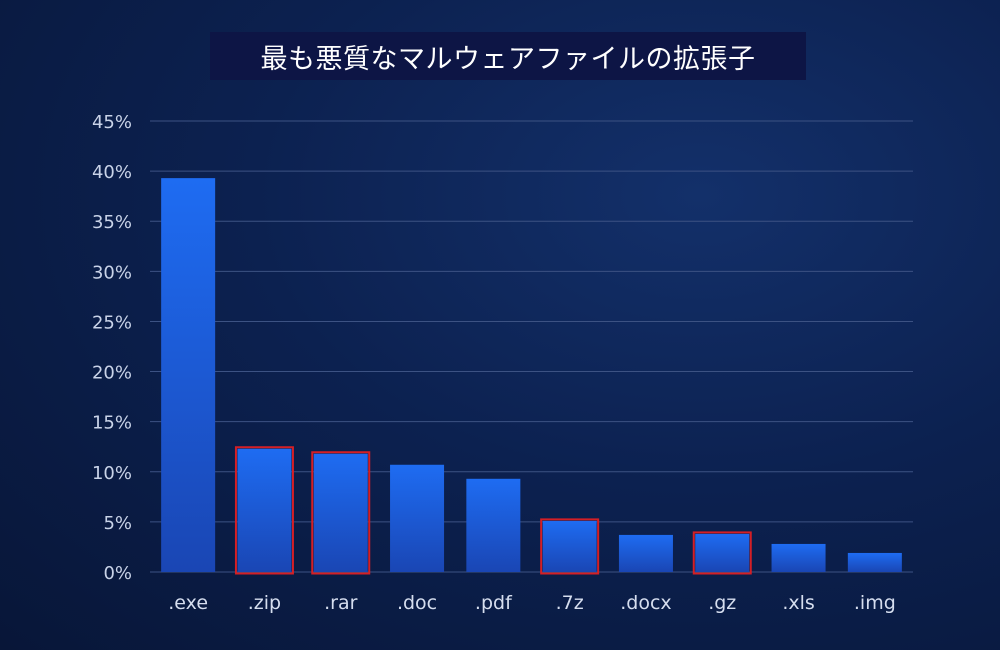 The width and height of the screenshot is (1000, 650). I want to click on bar-img, so click(874, 562).